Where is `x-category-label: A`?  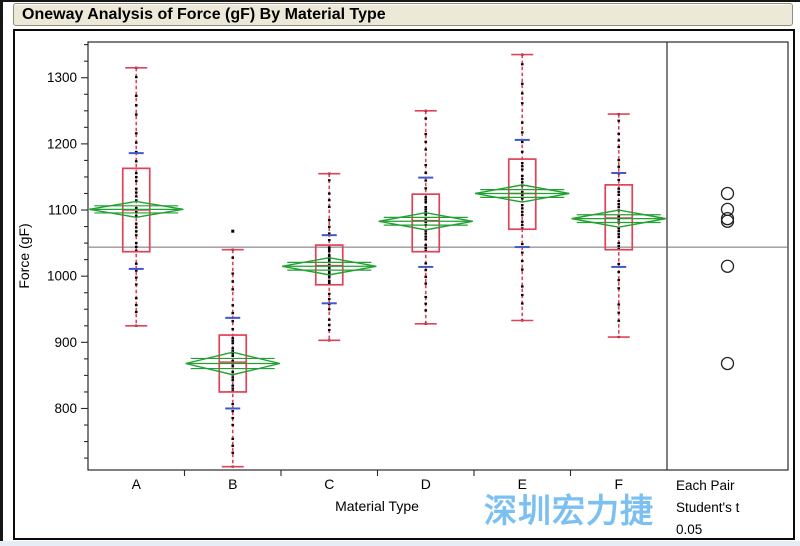
x-category-label: A is located at coordinates (137, 484).